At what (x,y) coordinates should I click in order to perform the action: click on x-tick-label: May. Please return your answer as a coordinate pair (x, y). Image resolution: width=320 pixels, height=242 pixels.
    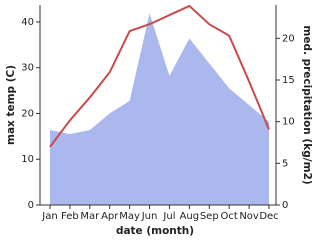
    Looking at the image, I should click on (129, 216).